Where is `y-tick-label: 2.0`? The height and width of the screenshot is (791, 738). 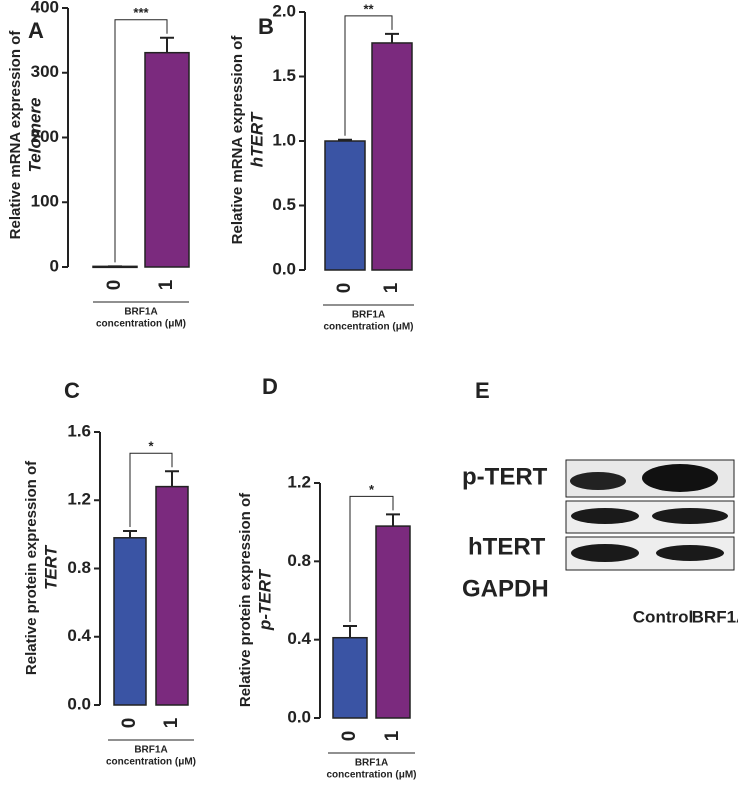 y-tick-label: 2.0 is located at coordinates (284, 10).